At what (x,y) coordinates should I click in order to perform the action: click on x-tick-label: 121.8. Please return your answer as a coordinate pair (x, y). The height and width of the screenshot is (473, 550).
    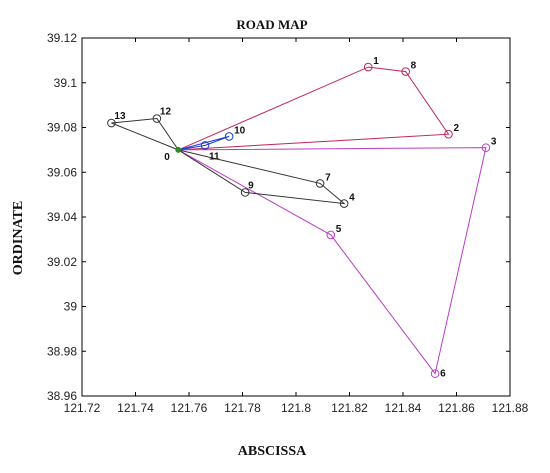
    Looking at the image, I should click on (296, 408).